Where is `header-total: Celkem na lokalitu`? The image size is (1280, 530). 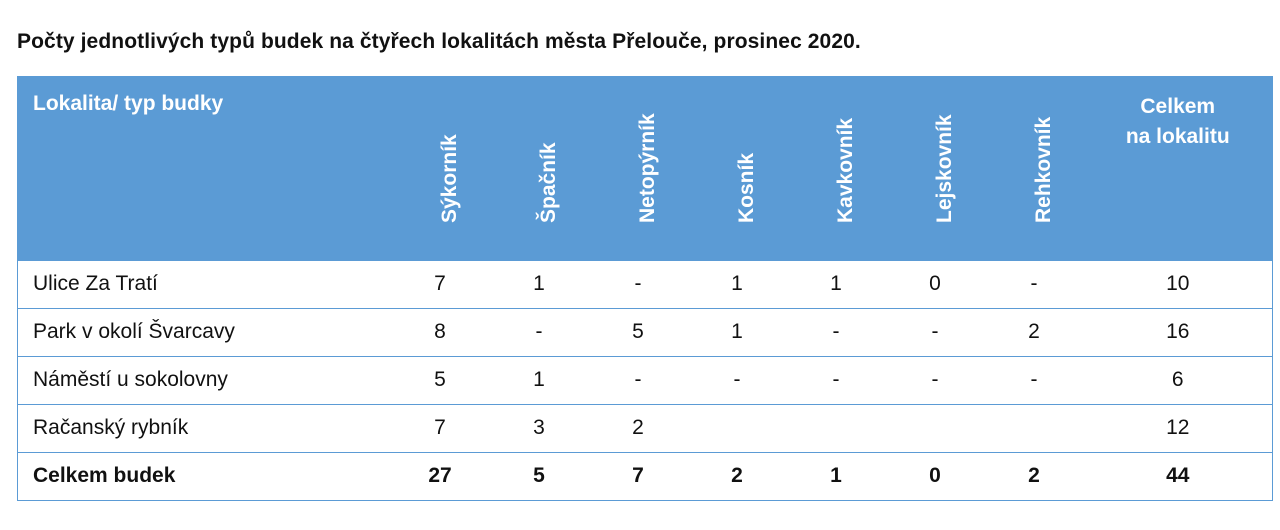 header-total: Celkem na lokalitu is located at coordinates (1178, 168).